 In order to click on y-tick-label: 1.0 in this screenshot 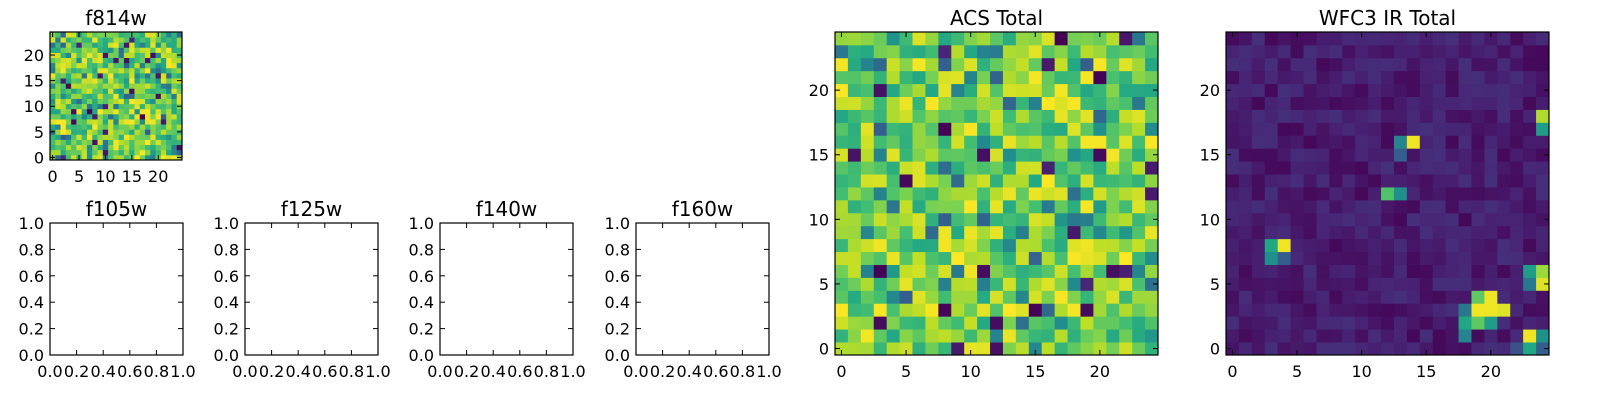, I will do `click(617, 223)`.